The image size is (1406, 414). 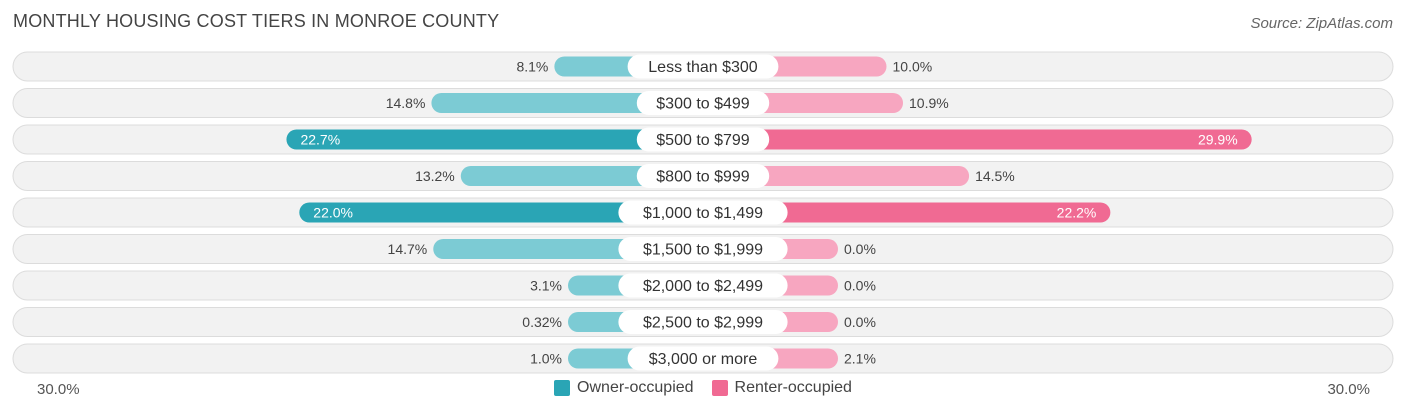 I want to click on owner-value-label: 22.7%, so click(x=320, y=140).